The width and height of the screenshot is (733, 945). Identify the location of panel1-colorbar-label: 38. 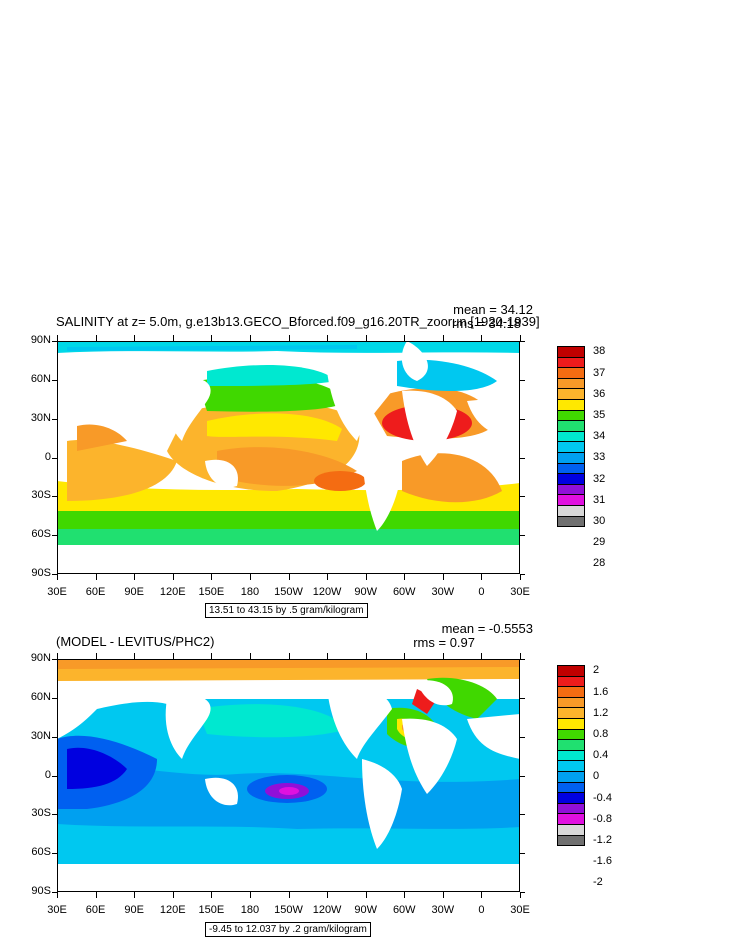
(599, 351).